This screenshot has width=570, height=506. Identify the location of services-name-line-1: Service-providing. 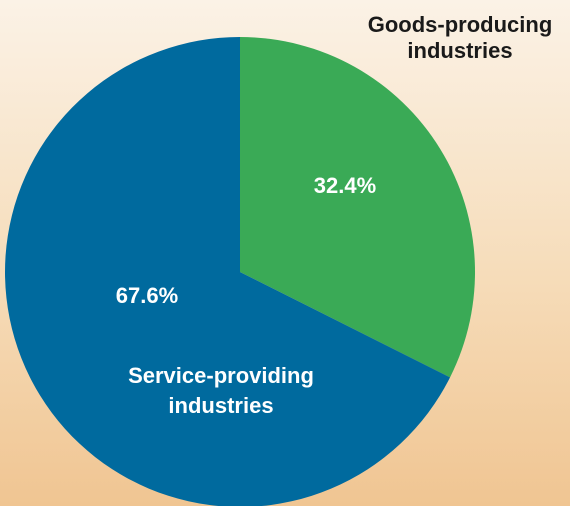
(221, 375).